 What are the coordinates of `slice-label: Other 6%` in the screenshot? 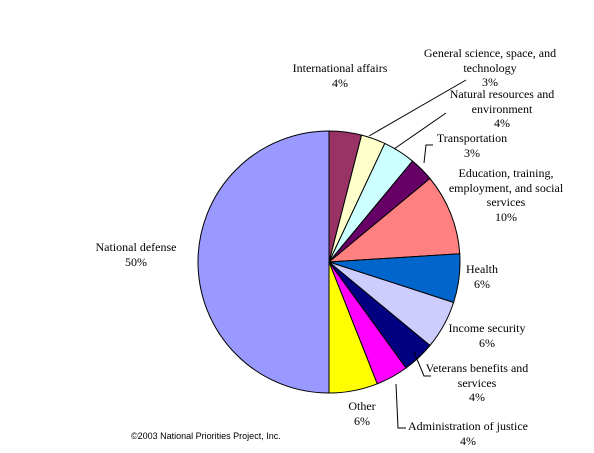 It's located at (362, 413).